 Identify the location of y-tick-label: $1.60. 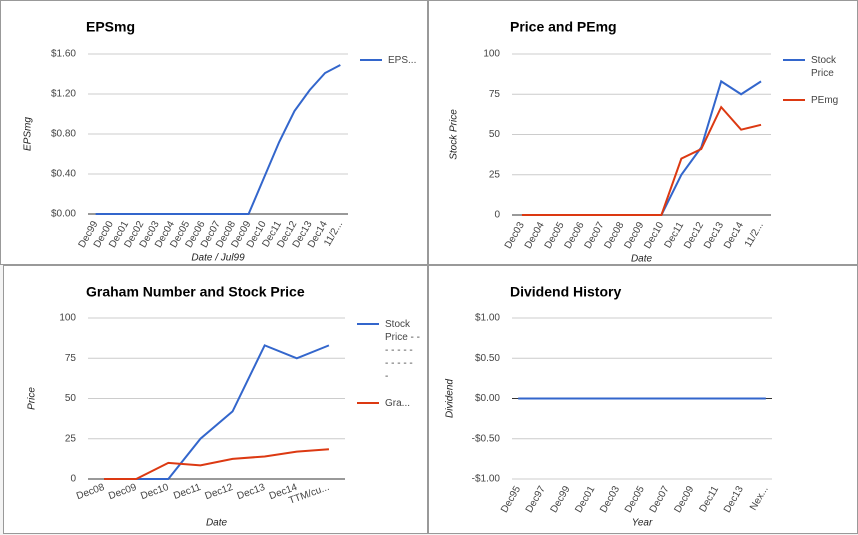
(63, 54).